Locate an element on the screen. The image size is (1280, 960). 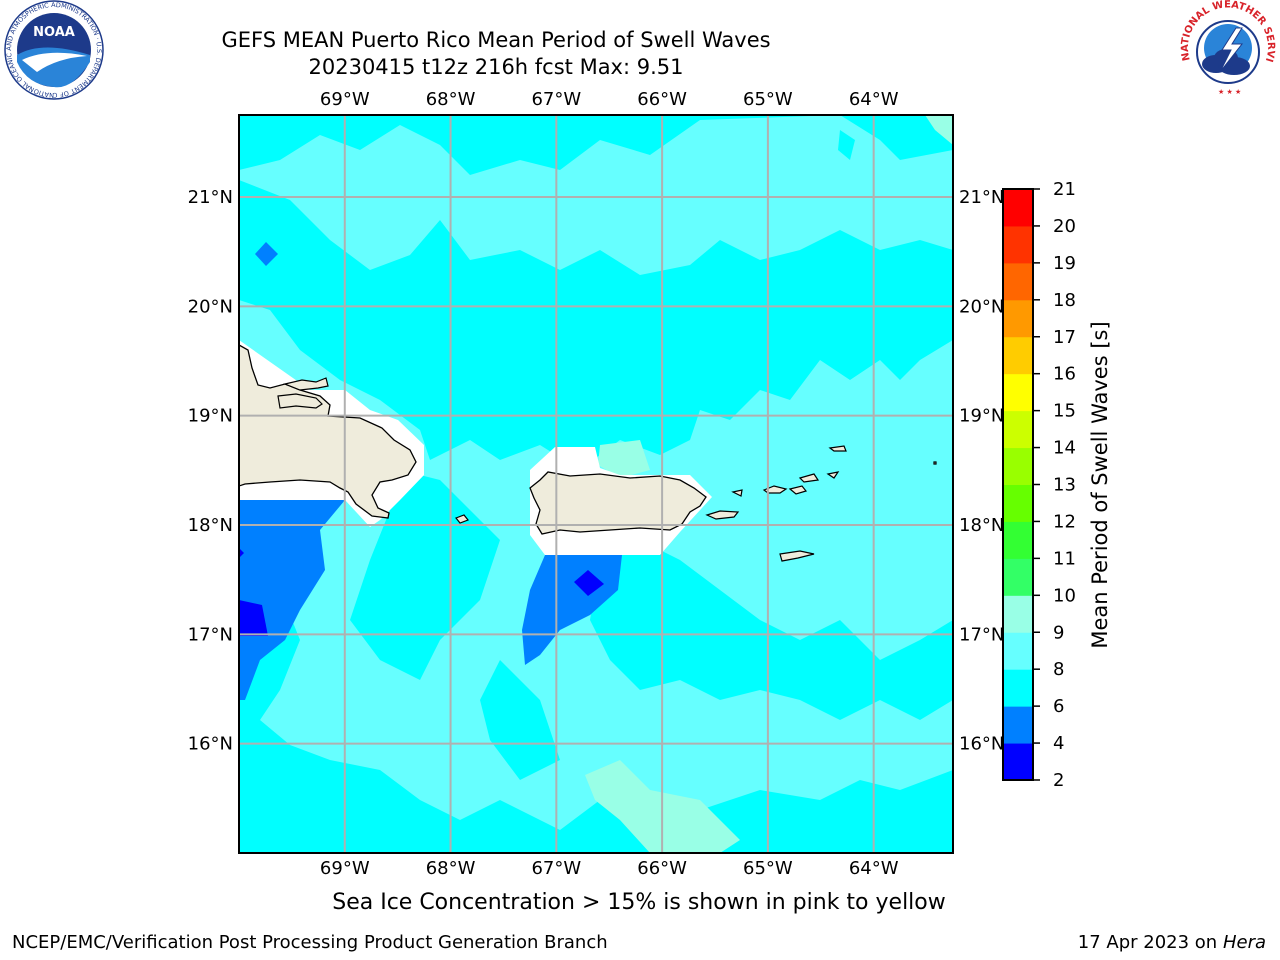
colorbar-tick-label: 21 is located at coordinates (1064, 189).